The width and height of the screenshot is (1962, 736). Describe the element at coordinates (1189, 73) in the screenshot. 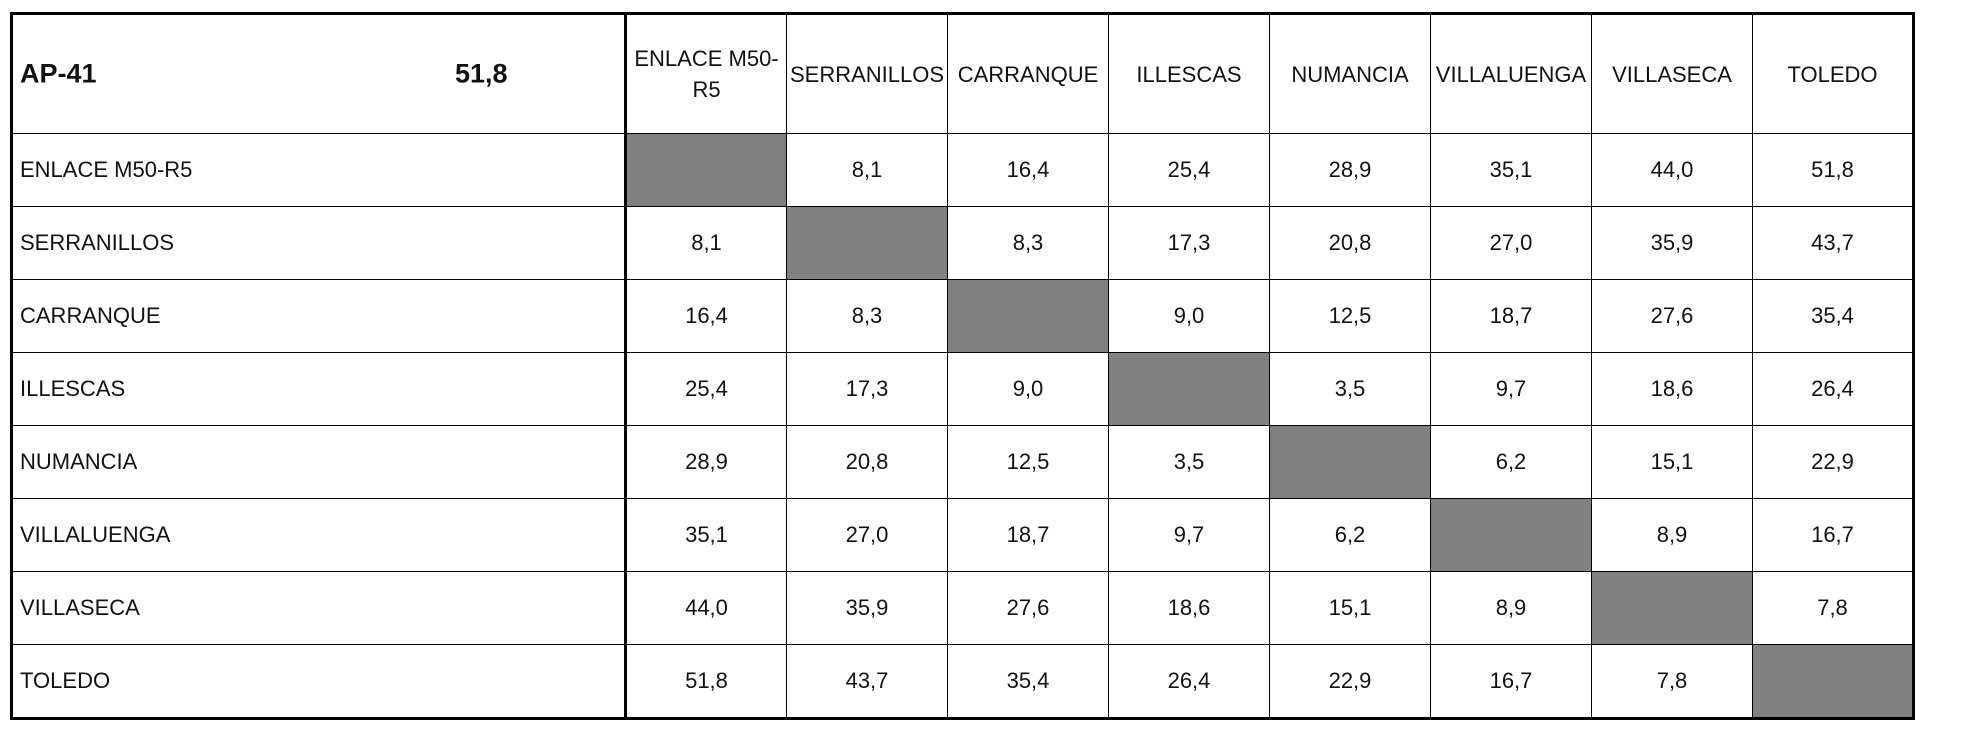

I see `column-header: ILLESCAS` at that location.